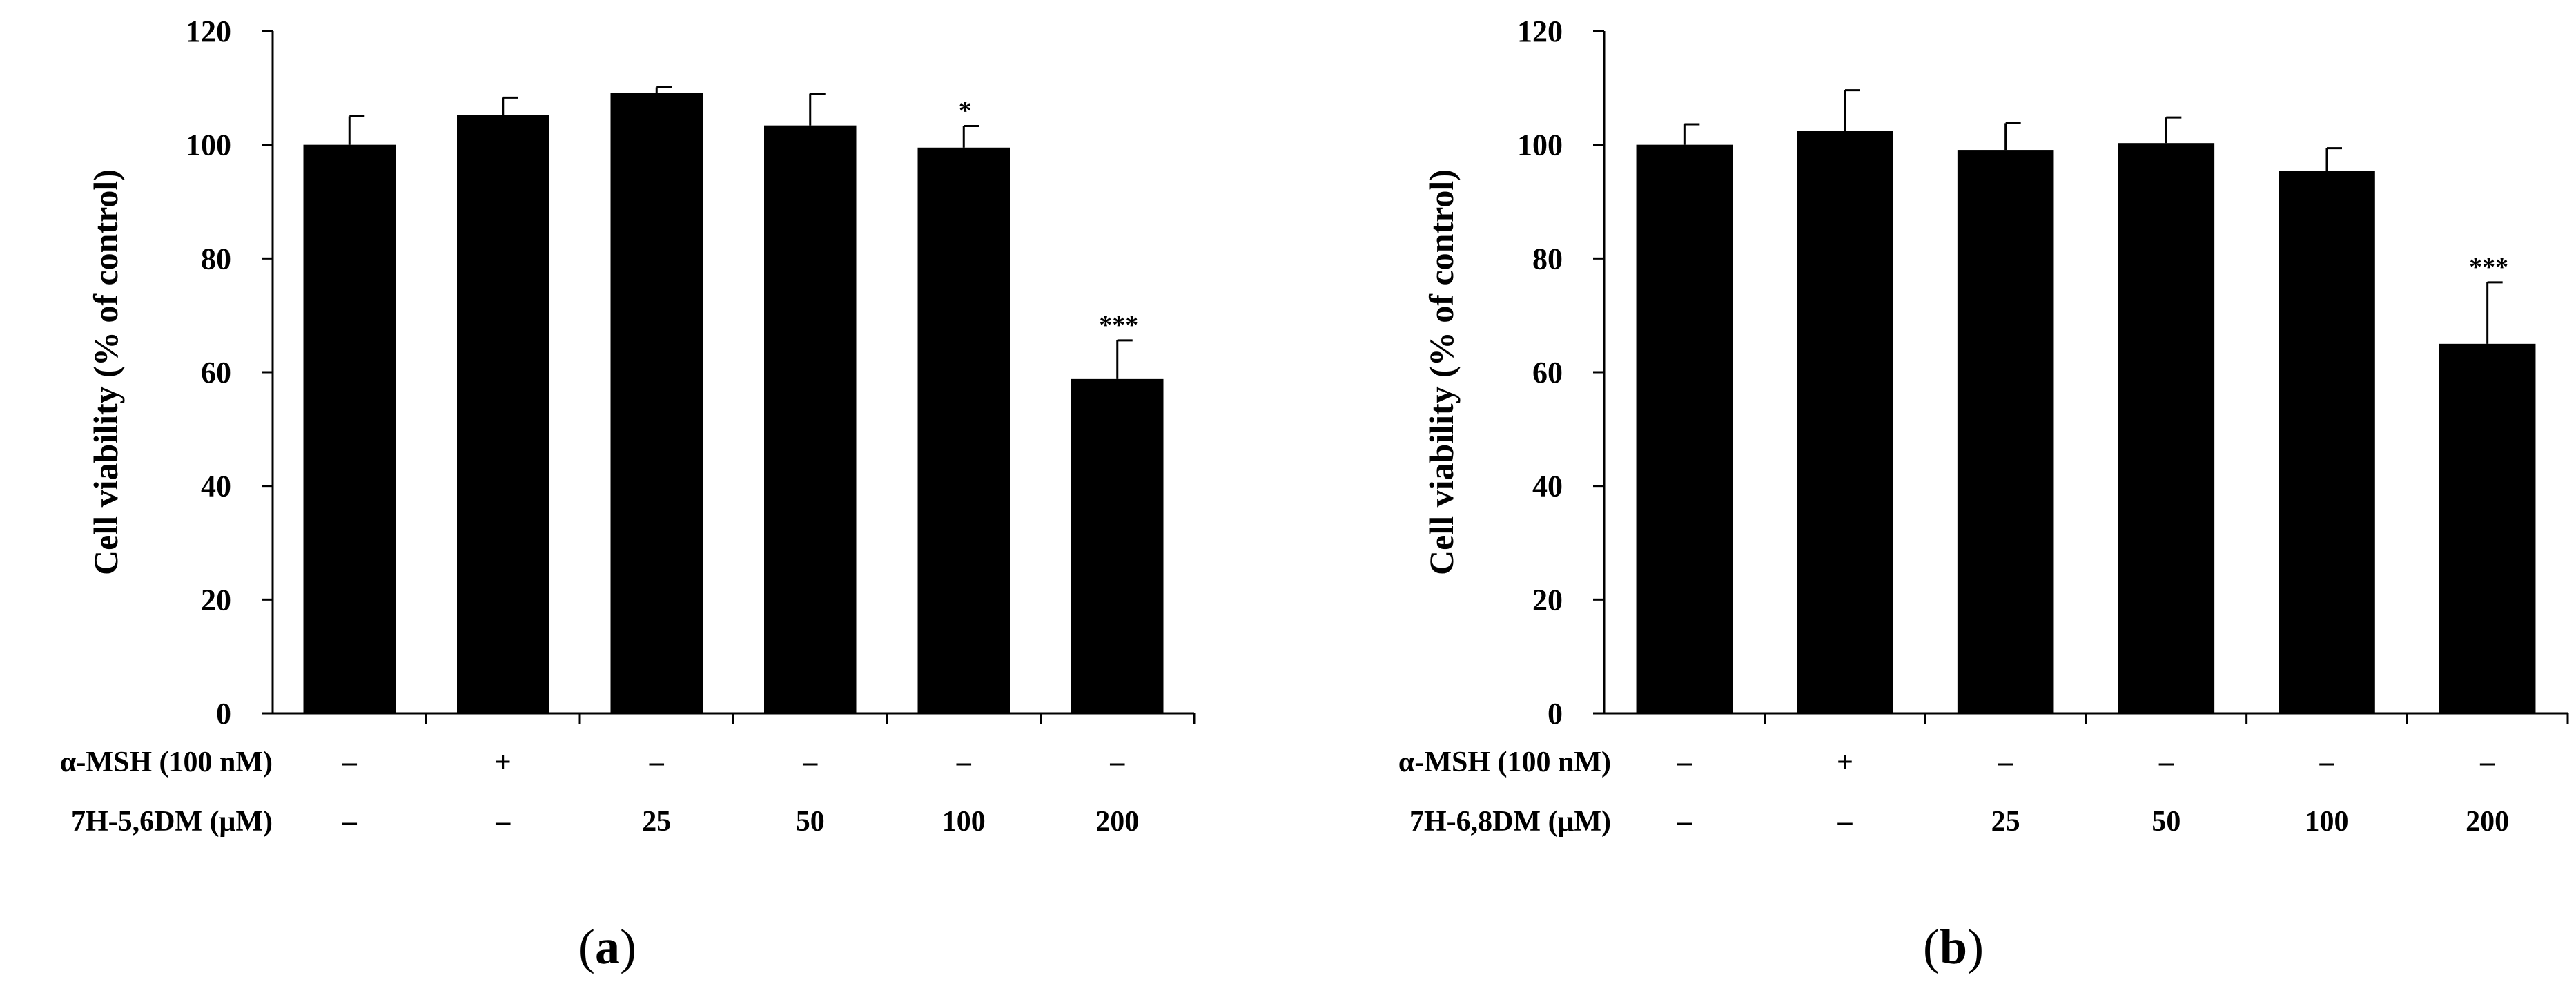 This screenshot has width=2576, height=993. What do you see at coordinates (1510, 822) in the screenshot?
I see `treatment-row-label: 7H-6,8DM (μM)` at bounding box center [1510, 822].